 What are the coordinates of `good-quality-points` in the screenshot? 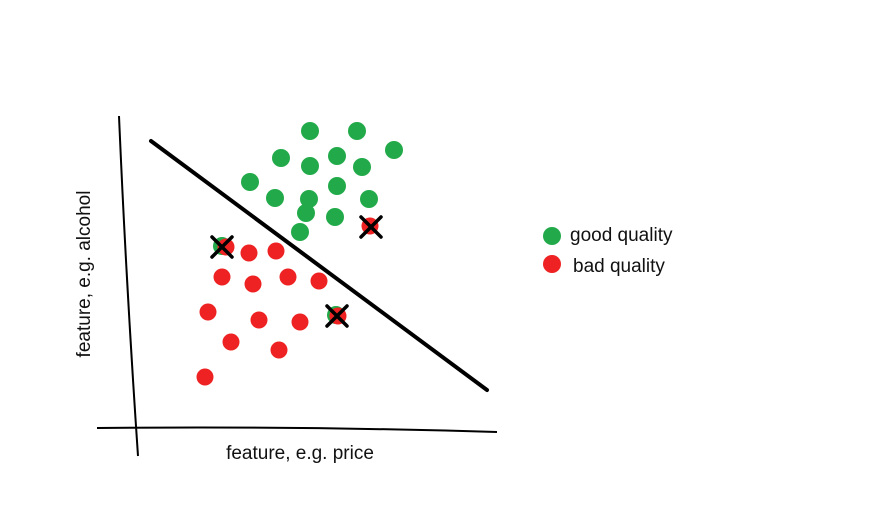 It's located at (308, 223).